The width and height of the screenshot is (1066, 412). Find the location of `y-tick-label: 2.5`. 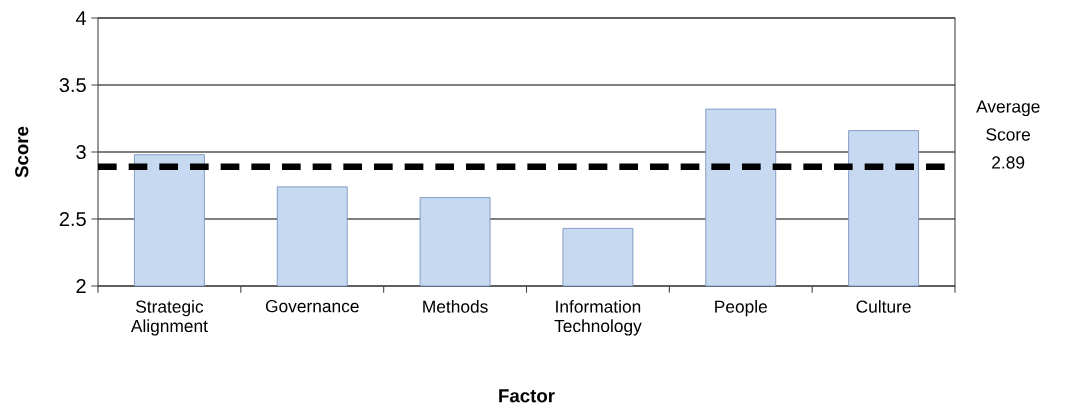

y-tick-label: 2.5 is located at coordinates (72, 219).